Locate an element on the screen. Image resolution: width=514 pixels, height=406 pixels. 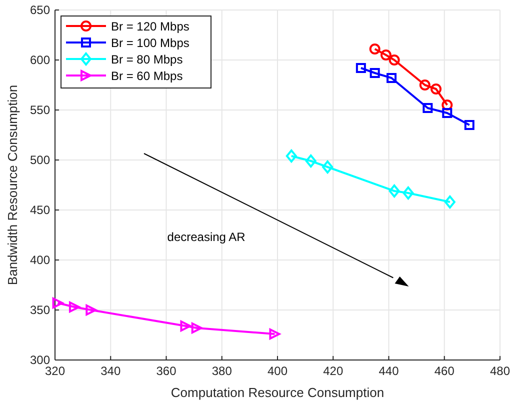
x-tick-label: 460 is located at coordinates (444, 371).